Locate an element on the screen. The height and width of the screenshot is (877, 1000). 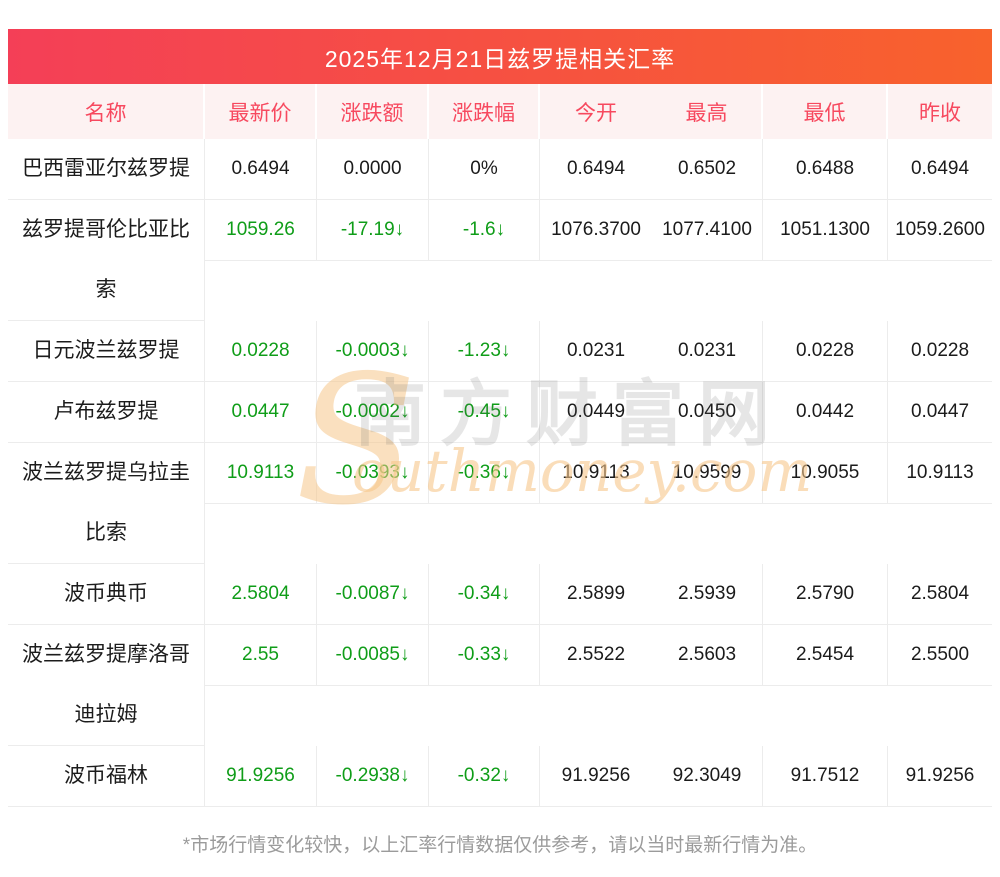
cell-high: 0.6502 is located at coordinates (707, 169).